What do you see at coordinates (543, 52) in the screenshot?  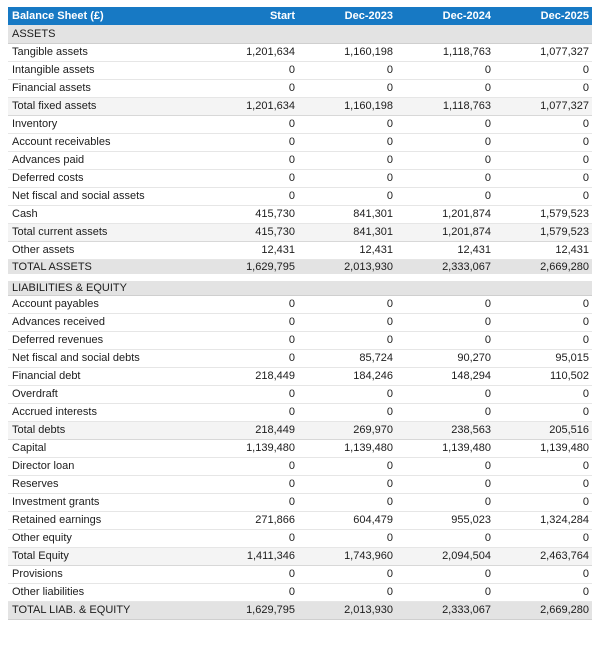 I see `row-value: 1,077,327` at bounding box center [543, 52].